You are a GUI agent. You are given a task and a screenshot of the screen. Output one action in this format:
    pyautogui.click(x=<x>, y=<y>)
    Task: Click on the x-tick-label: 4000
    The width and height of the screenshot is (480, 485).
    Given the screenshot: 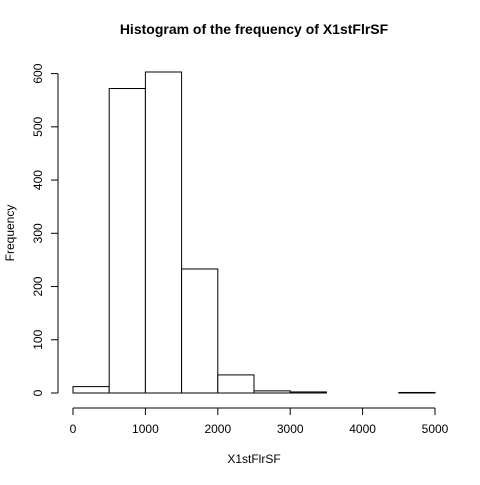 What is the action you would take?
    pyautogui.click(x=362, y=429)
    